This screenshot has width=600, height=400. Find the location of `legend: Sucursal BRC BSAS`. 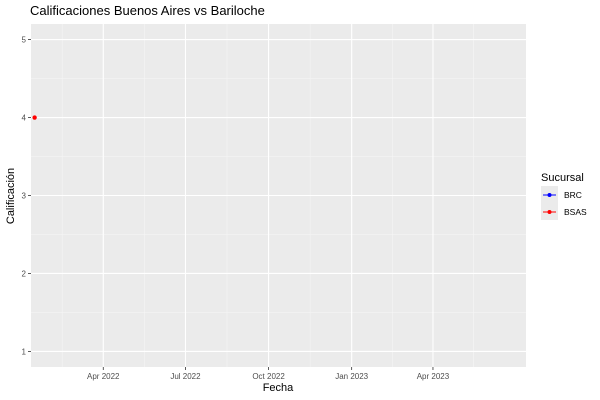

legend: Sucursal BRC BSAS is located at coordinates (564, 196).